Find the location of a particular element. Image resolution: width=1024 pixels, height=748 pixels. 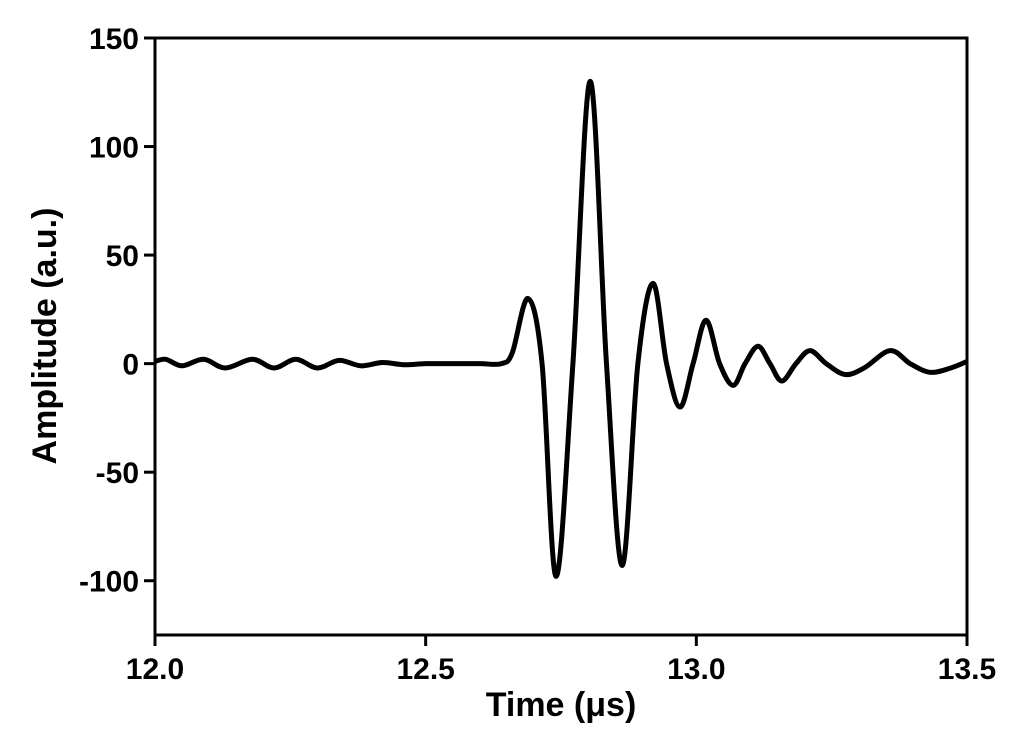

x-tick-label: 13.0 is located at coordinates (696, 669).